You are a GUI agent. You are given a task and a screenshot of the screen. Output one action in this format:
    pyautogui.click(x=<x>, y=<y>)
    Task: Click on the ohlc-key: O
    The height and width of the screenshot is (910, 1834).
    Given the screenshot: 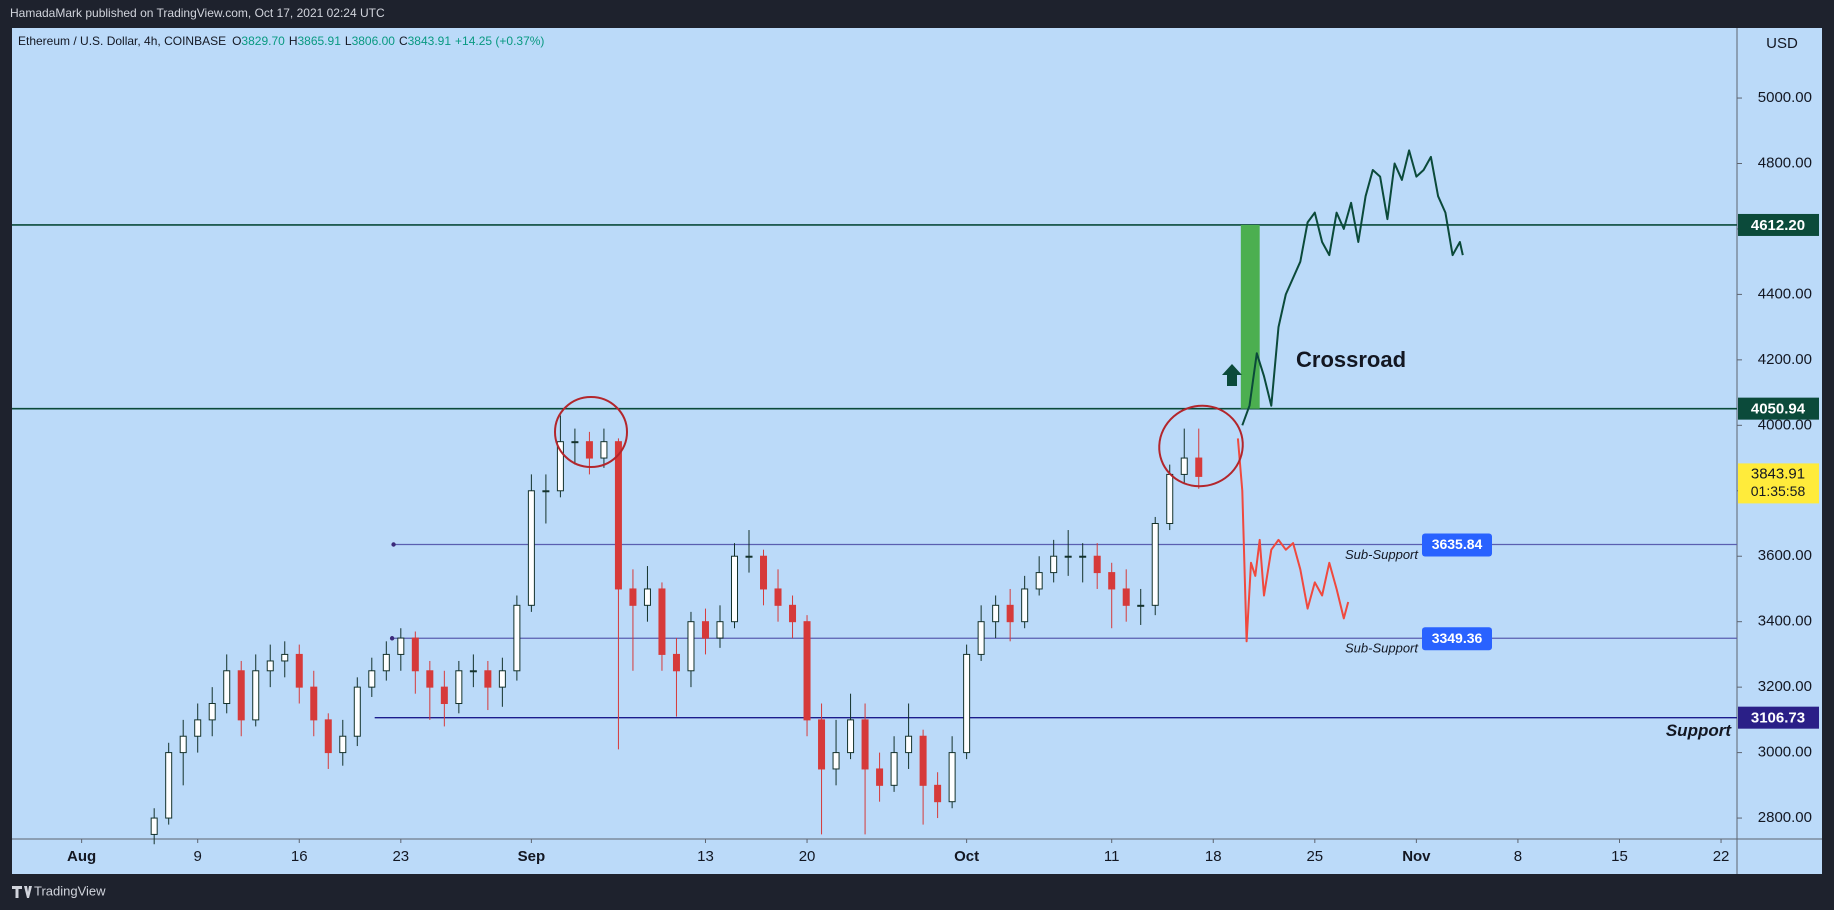 What is the action you would take?
    pyautogui.click(x=236, y=41)
    